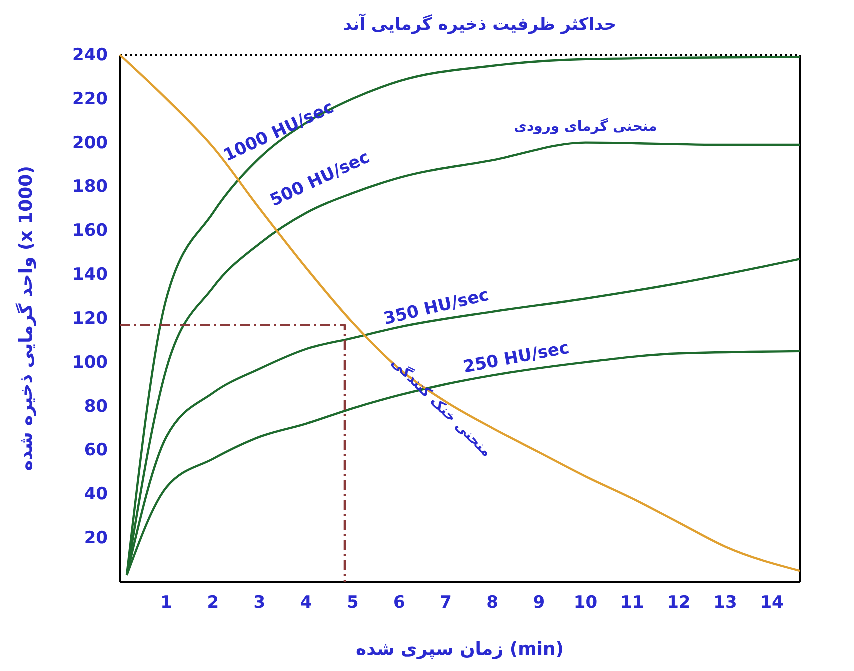 The width and height of the screenshot is (854, 671). What do you see at coordinates (90, 55) in the screenshot?
I see `y-tick-label: 240` at bounding box center [90, 55].